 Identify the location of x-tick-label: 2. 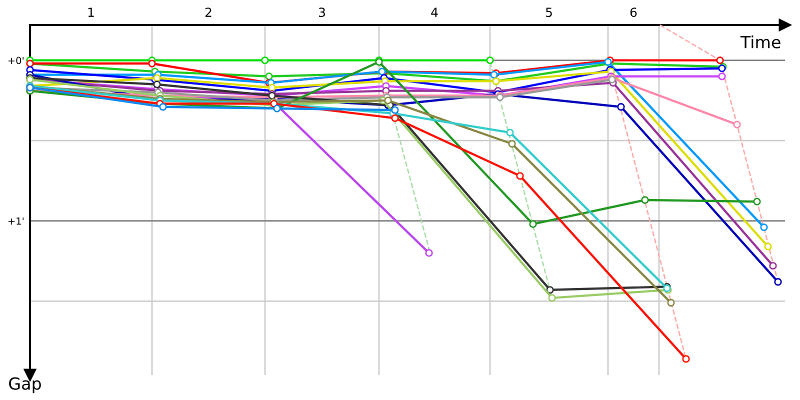
(208, 12).